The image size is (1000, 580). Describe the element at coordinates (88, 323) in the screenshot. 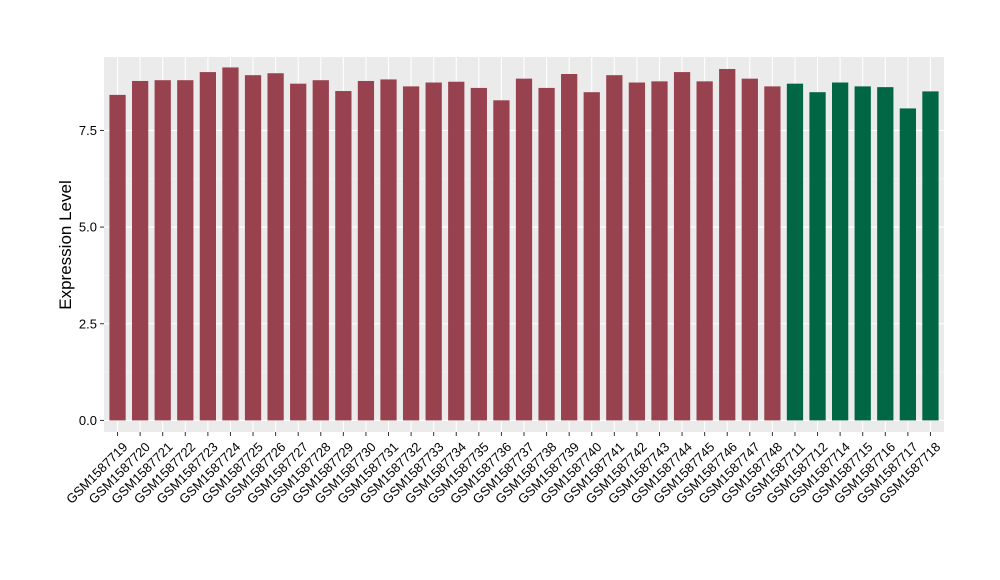

I see `y-tick-label: 2.5` at that location.